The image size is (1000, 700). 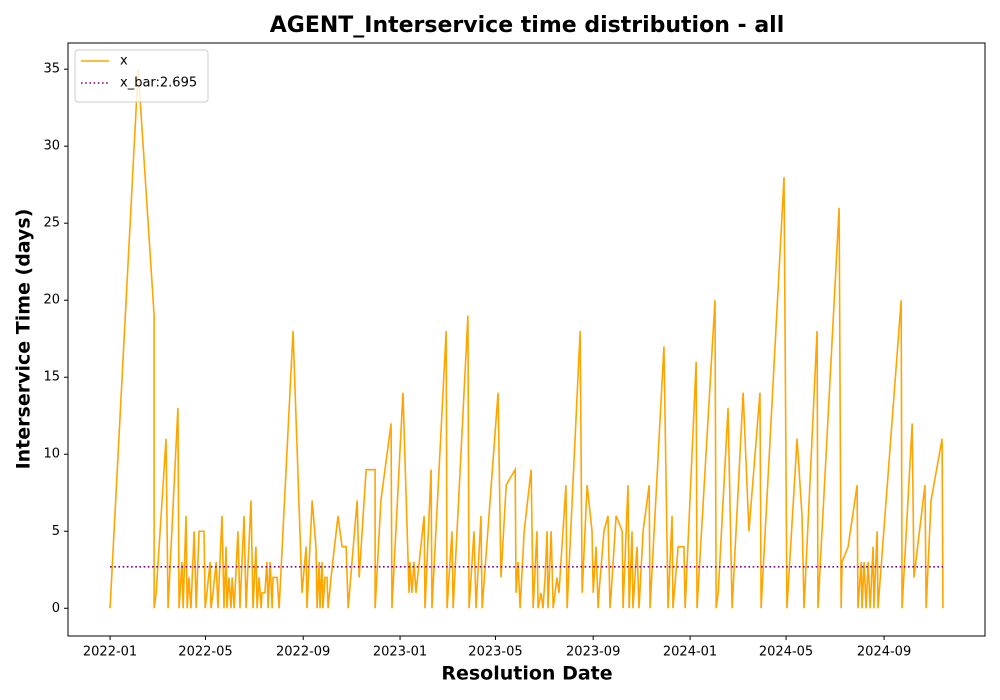 What do you see at coordinates (51, 377) in the screenshot?
I see `y-tick-label: 15` at bounding box center [51, 377].